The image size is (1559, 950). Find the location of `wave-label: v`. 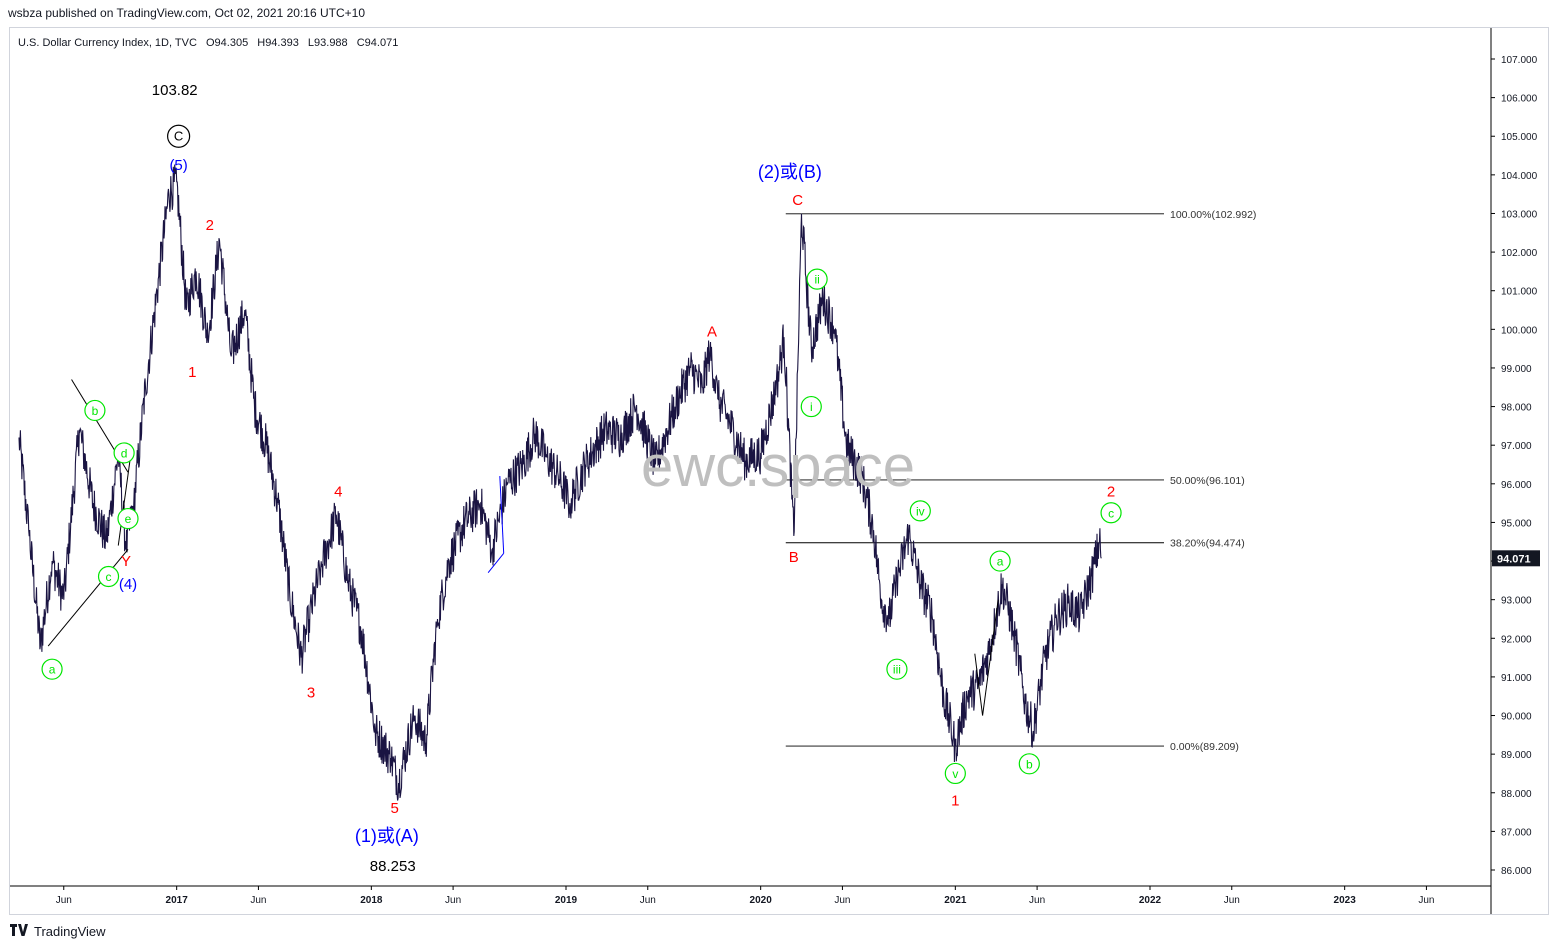

wave-label: v is located at coordinates (955, 773).